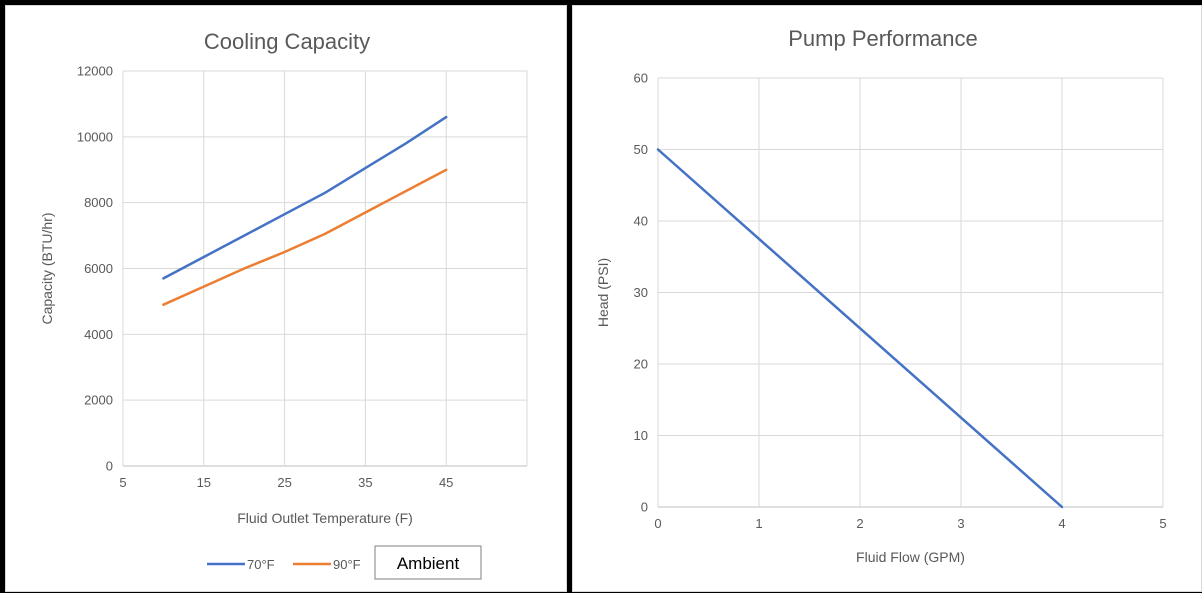 Image resolution: width=1202 pixels, height=593 pixels. I want to click on cooling-y-tick-label: 0, so click(109, 466).